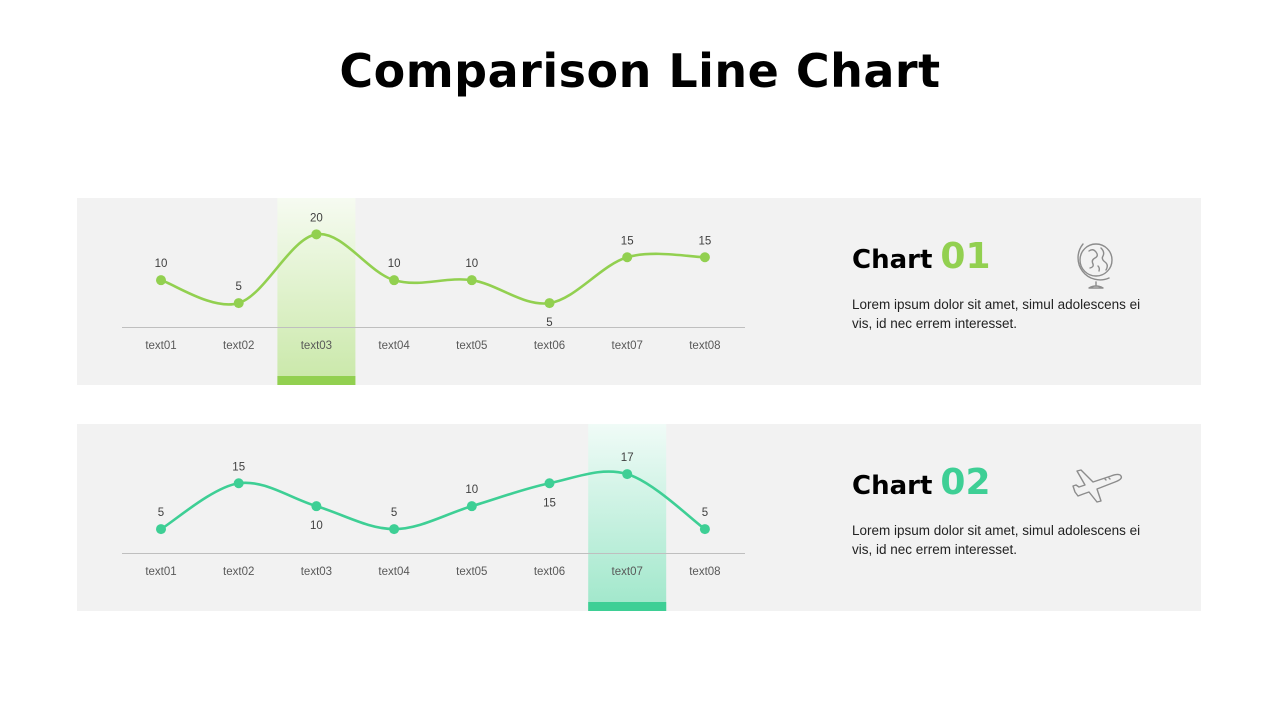 The width and height of the screenshot is (1280, 720). I want to click on chart-heading-number: 02, so click(965, 482).